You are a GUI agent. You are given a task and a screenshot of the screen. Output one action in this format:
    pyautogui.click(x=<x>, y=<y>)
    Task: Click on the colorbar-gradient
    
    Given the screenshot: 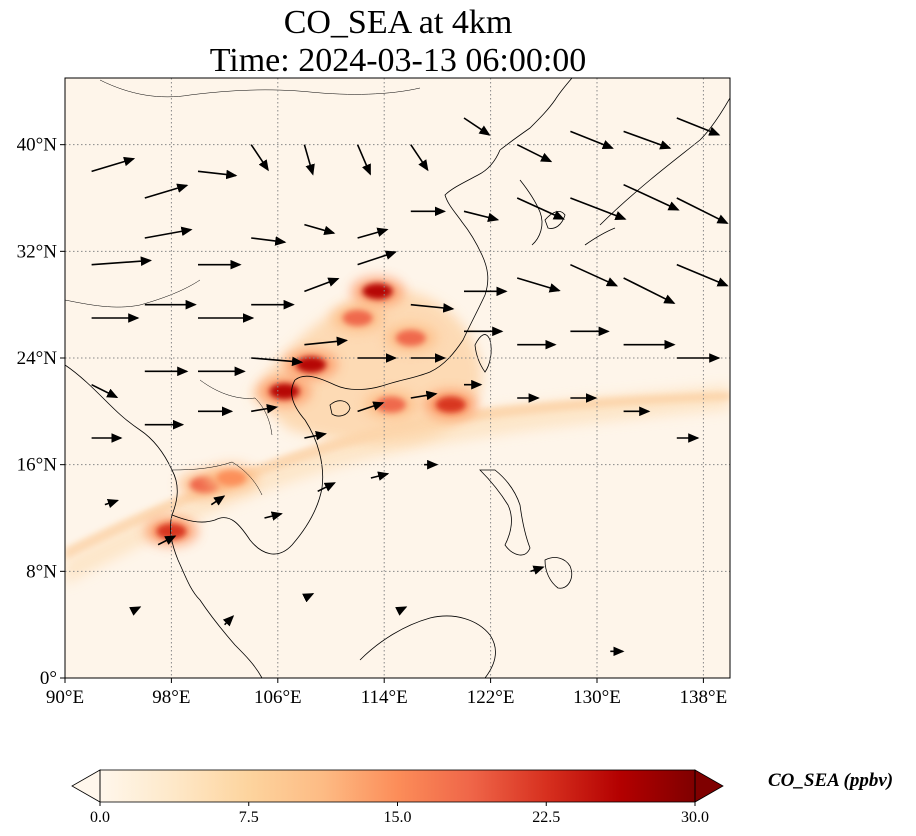 What is the action you would take?
    pyautogui.click(x=397, y=786)
    